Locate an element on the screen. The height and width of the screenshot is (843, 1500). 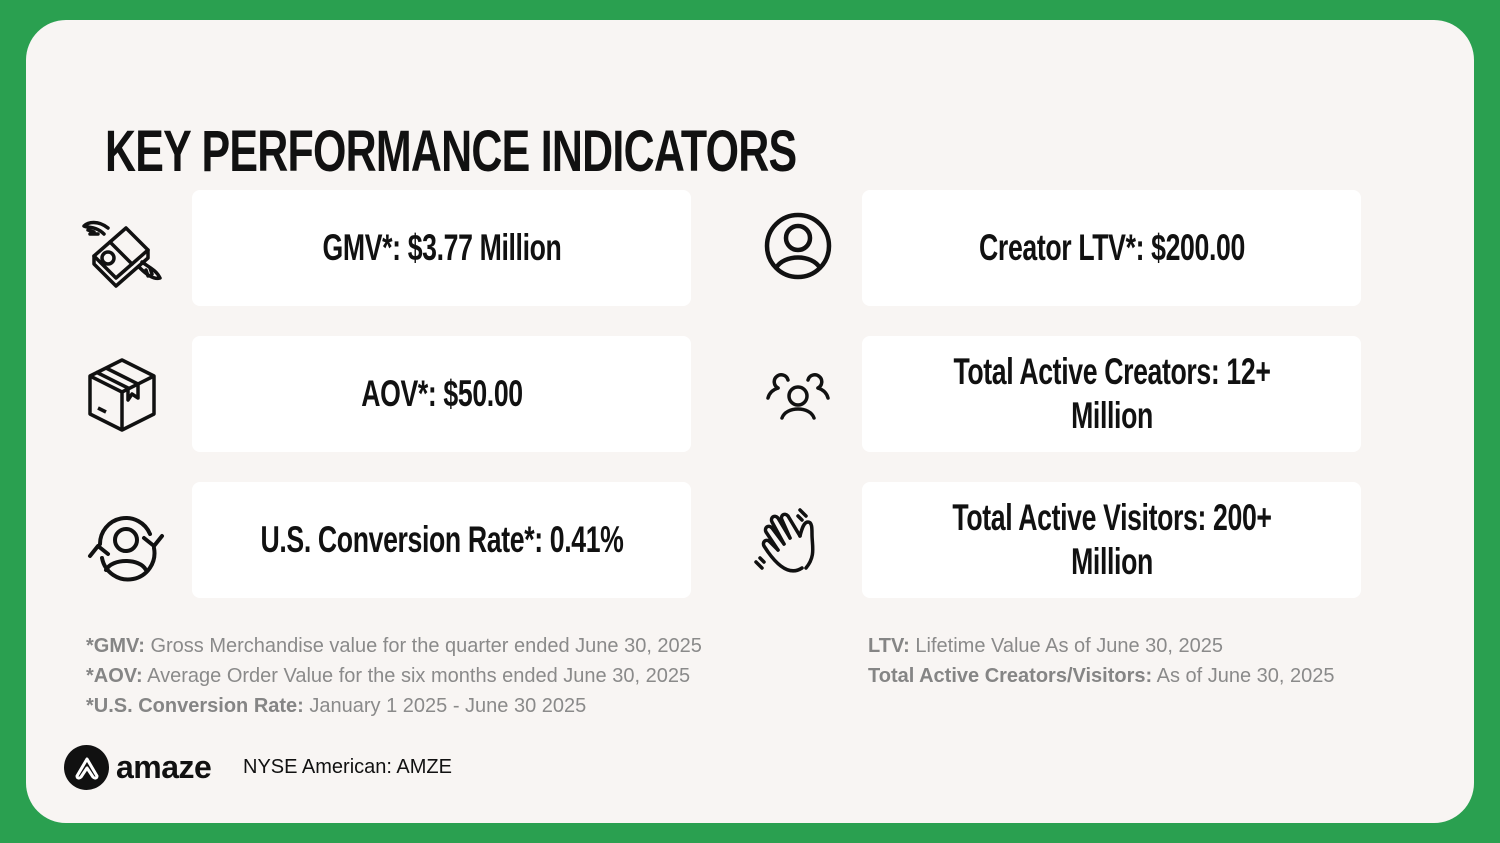
kpi-aov: AOV*: $50.00 is located at coordinates (441, 394).